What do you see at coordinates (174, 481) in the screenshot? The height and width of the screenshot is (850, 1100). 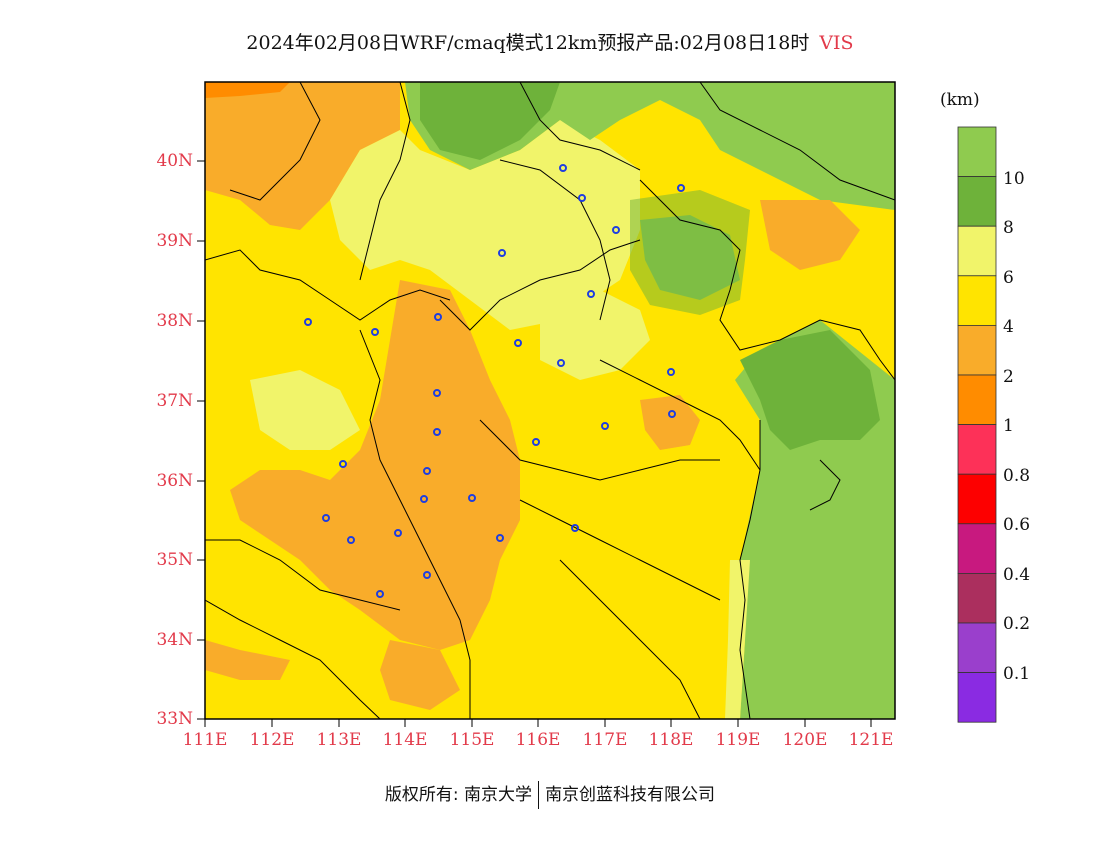 I see `lat-label: 36N` at bounding box center [174, 481].